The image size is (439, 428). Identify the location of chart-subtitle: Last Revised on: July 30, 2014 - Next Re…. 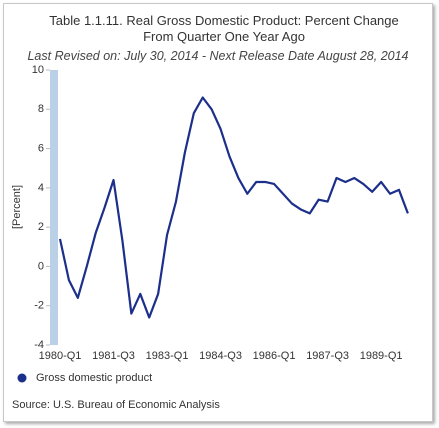
(218, 56).